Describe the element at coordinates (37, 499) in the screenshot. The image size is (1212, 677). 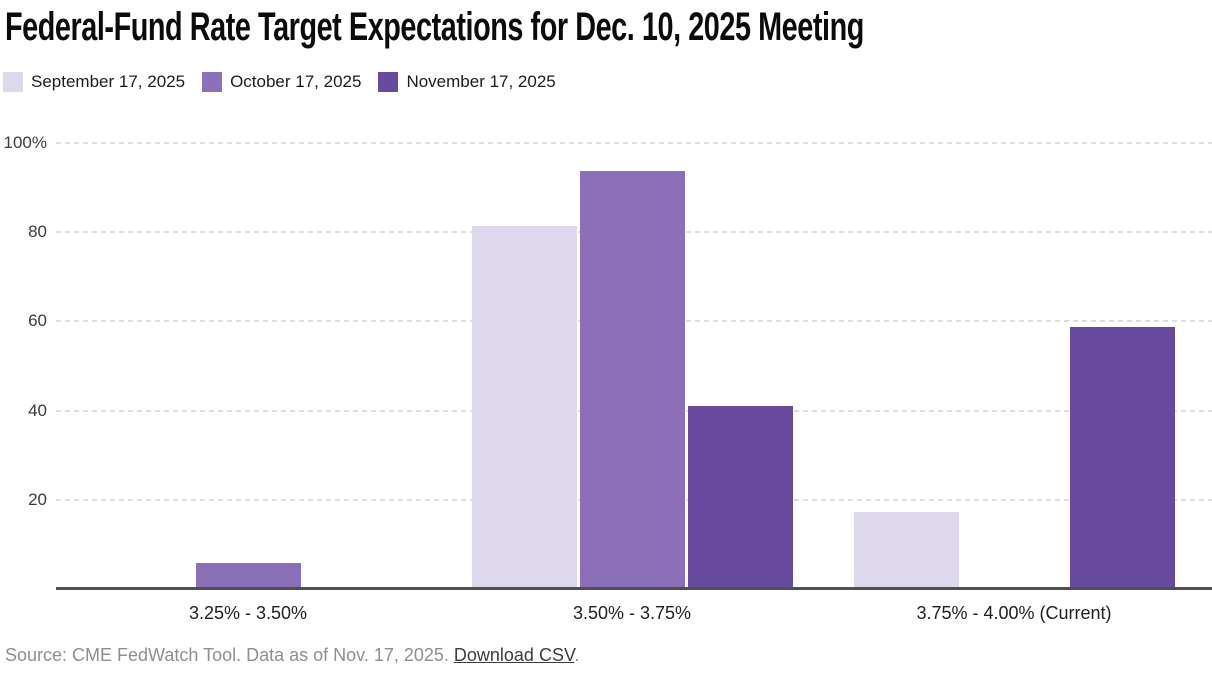
I see `y-axis-tick-label: 20` at that location.